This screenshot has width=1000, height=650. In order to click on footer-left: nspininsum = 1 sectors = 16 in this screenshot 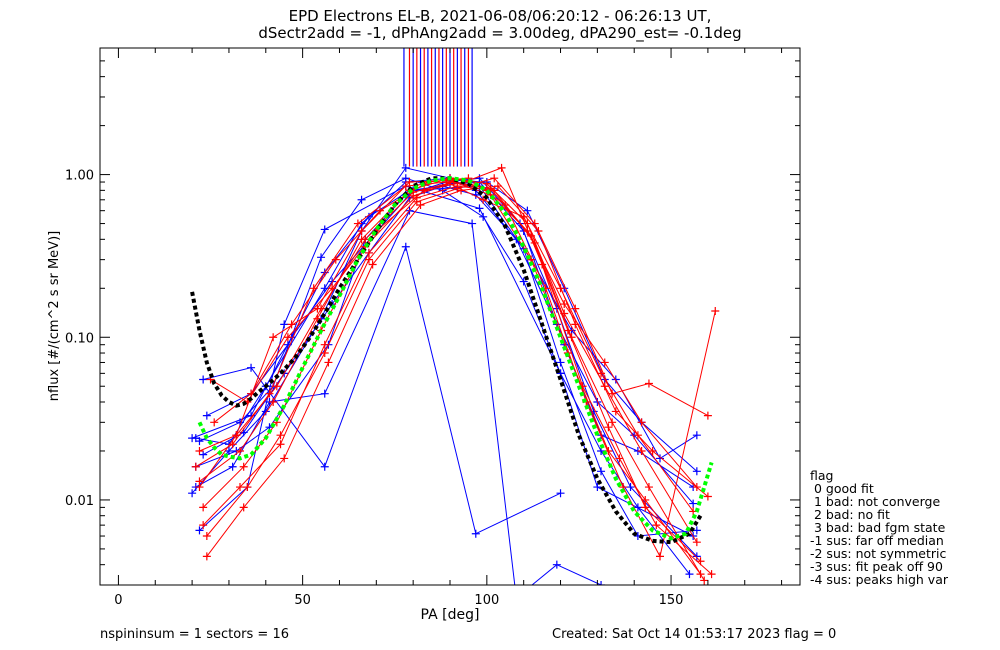, I will do `click(194, 634)`.